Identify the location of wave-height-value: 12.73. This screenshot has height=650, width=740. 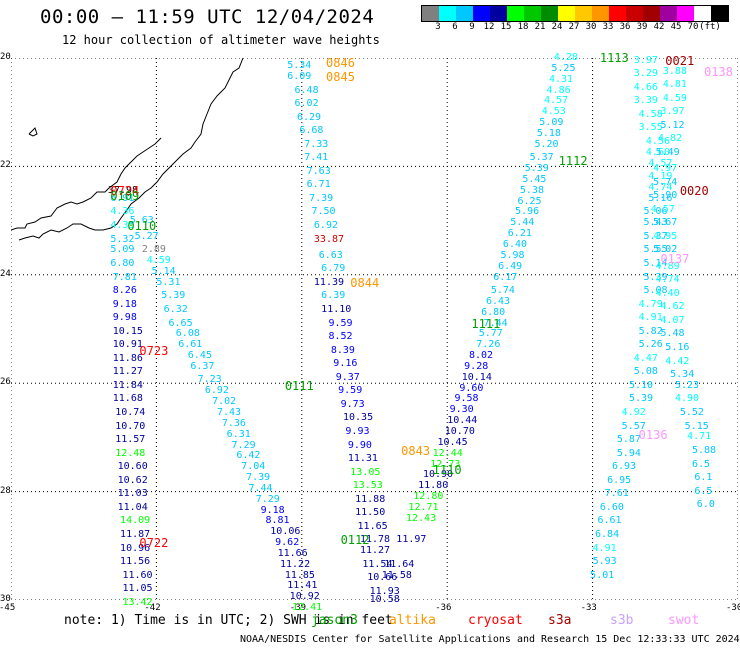
(445, 464).